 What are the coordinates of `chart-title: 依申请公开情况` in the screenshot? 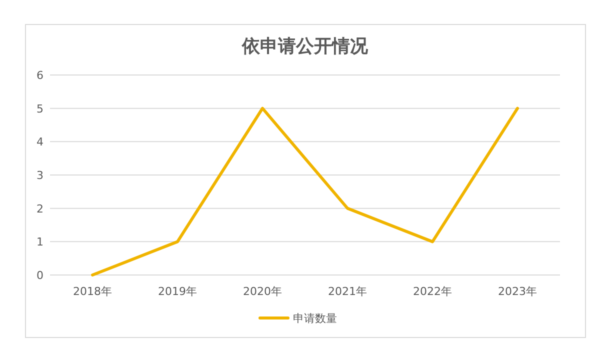 It's located at (305, 46).